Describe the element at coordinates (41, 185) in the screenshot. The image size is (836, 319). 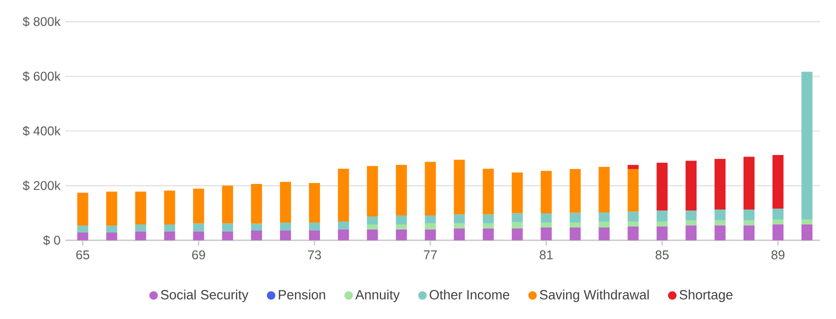
I see `y-tick-label: $ 200k` at that location.